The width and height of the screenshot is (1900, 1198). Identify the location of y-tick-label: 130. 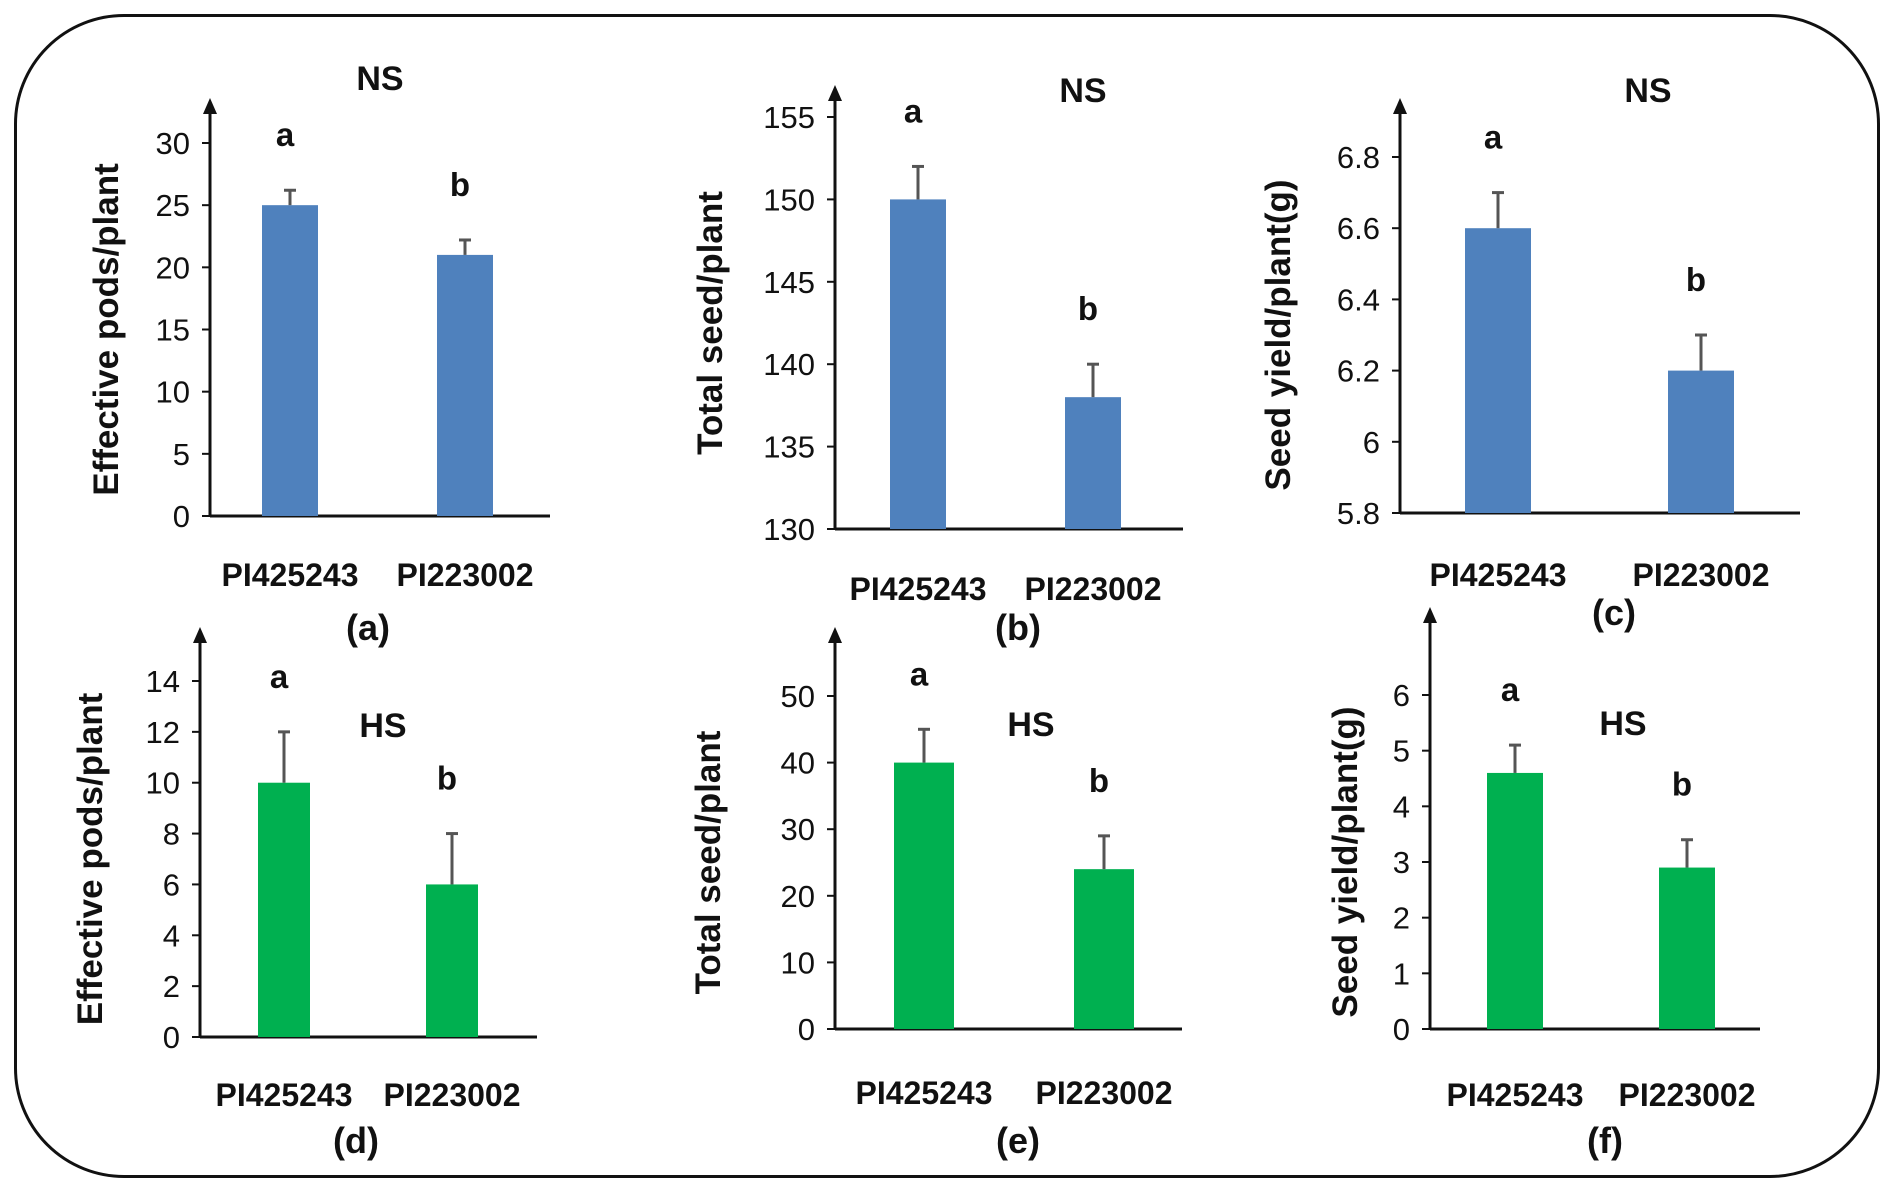
(789, 529).